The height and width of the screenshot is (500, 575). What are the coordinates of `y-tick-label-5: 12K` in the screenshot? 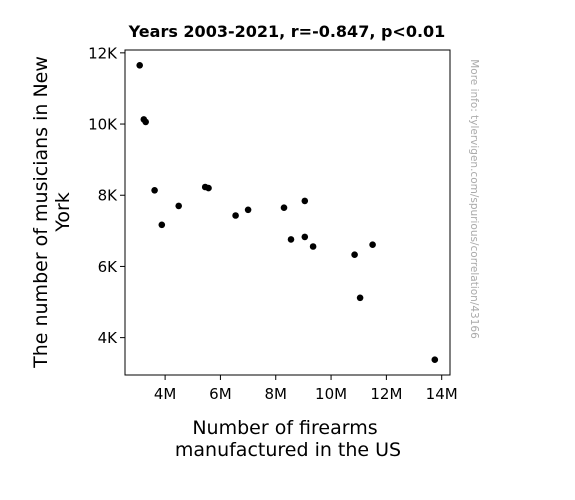 It's located at (103, 53).